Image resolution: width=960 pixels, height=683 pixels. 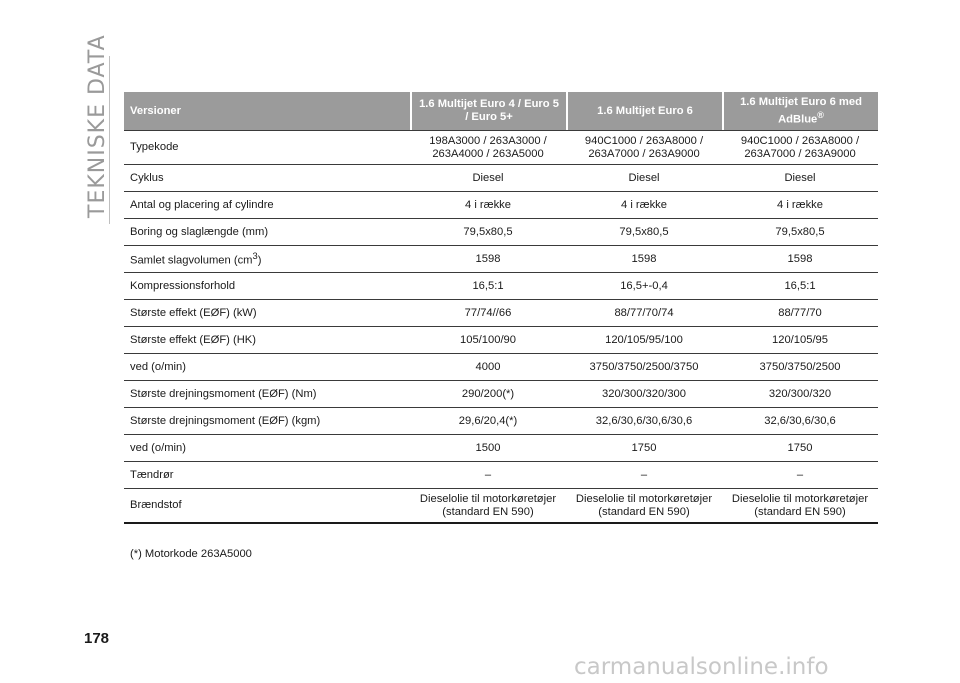 I want to click on cell-value: 320/300/320/300, so click(x=644, y=394).